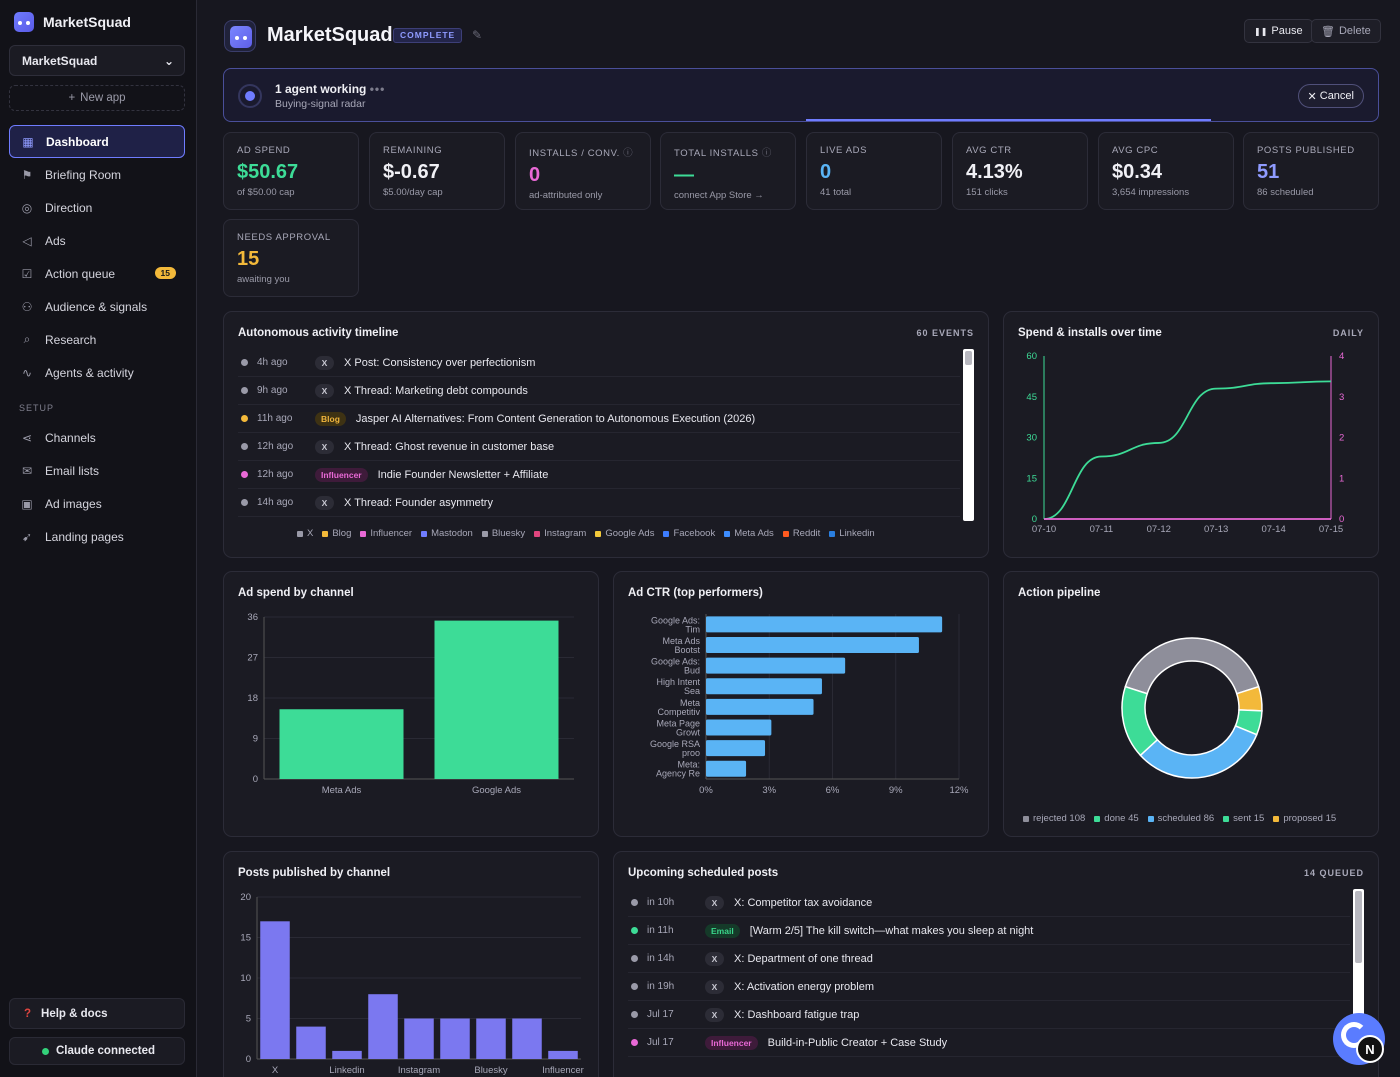  What do you see at coordinates (874, 171) in the screenshot?
I see `stat-card: LIVE ADS 0 41 total` at bounding box center [874, 171].